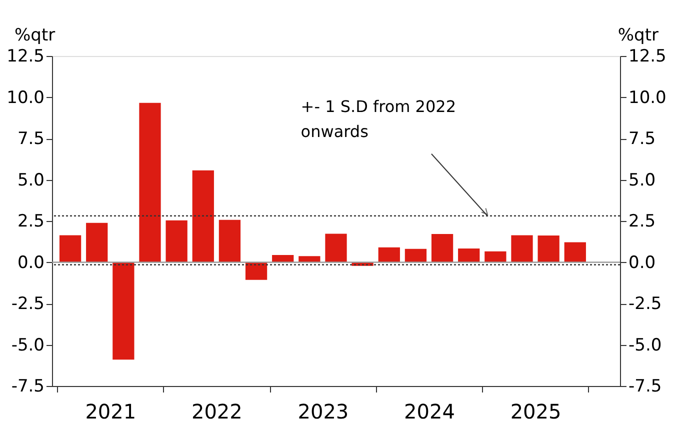 This screenshot has height=434, width=684. I want to click on y-tick-label: 2.5, so click(30, 222).